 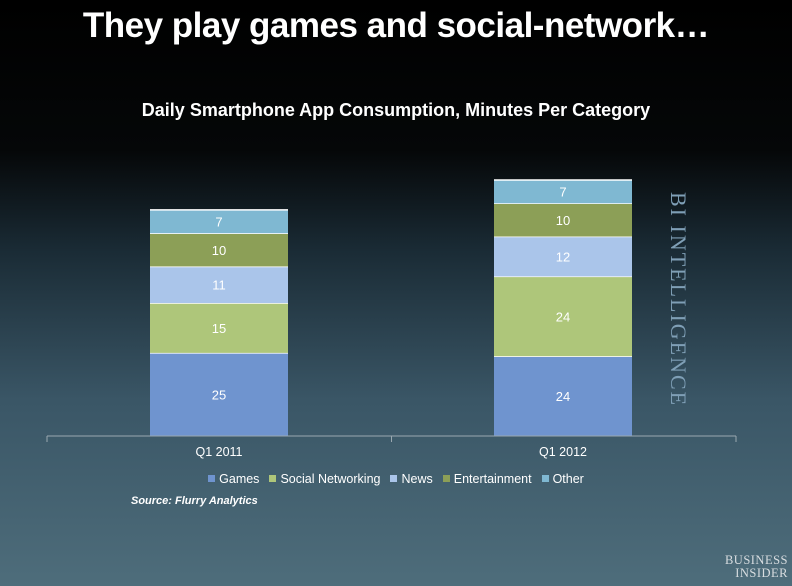 What do you see at coordinates (194, 501) in the screenshot?
I see `source-note: Source: Flurry Analytics` at bounding box center [194, 501].